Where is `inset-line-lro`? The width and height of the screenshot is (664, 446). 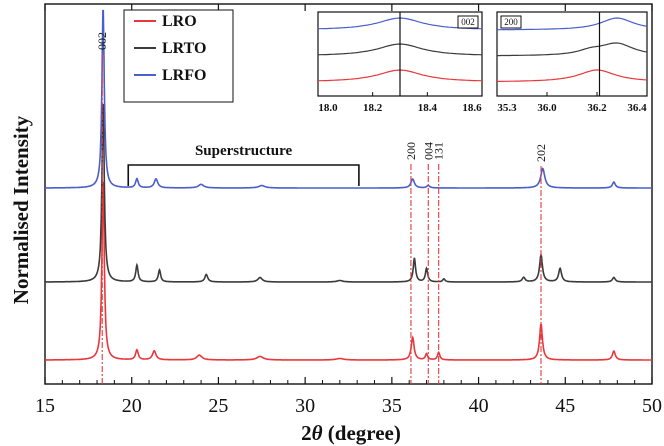 inset-line-lro is located at coordinates (572, 75).